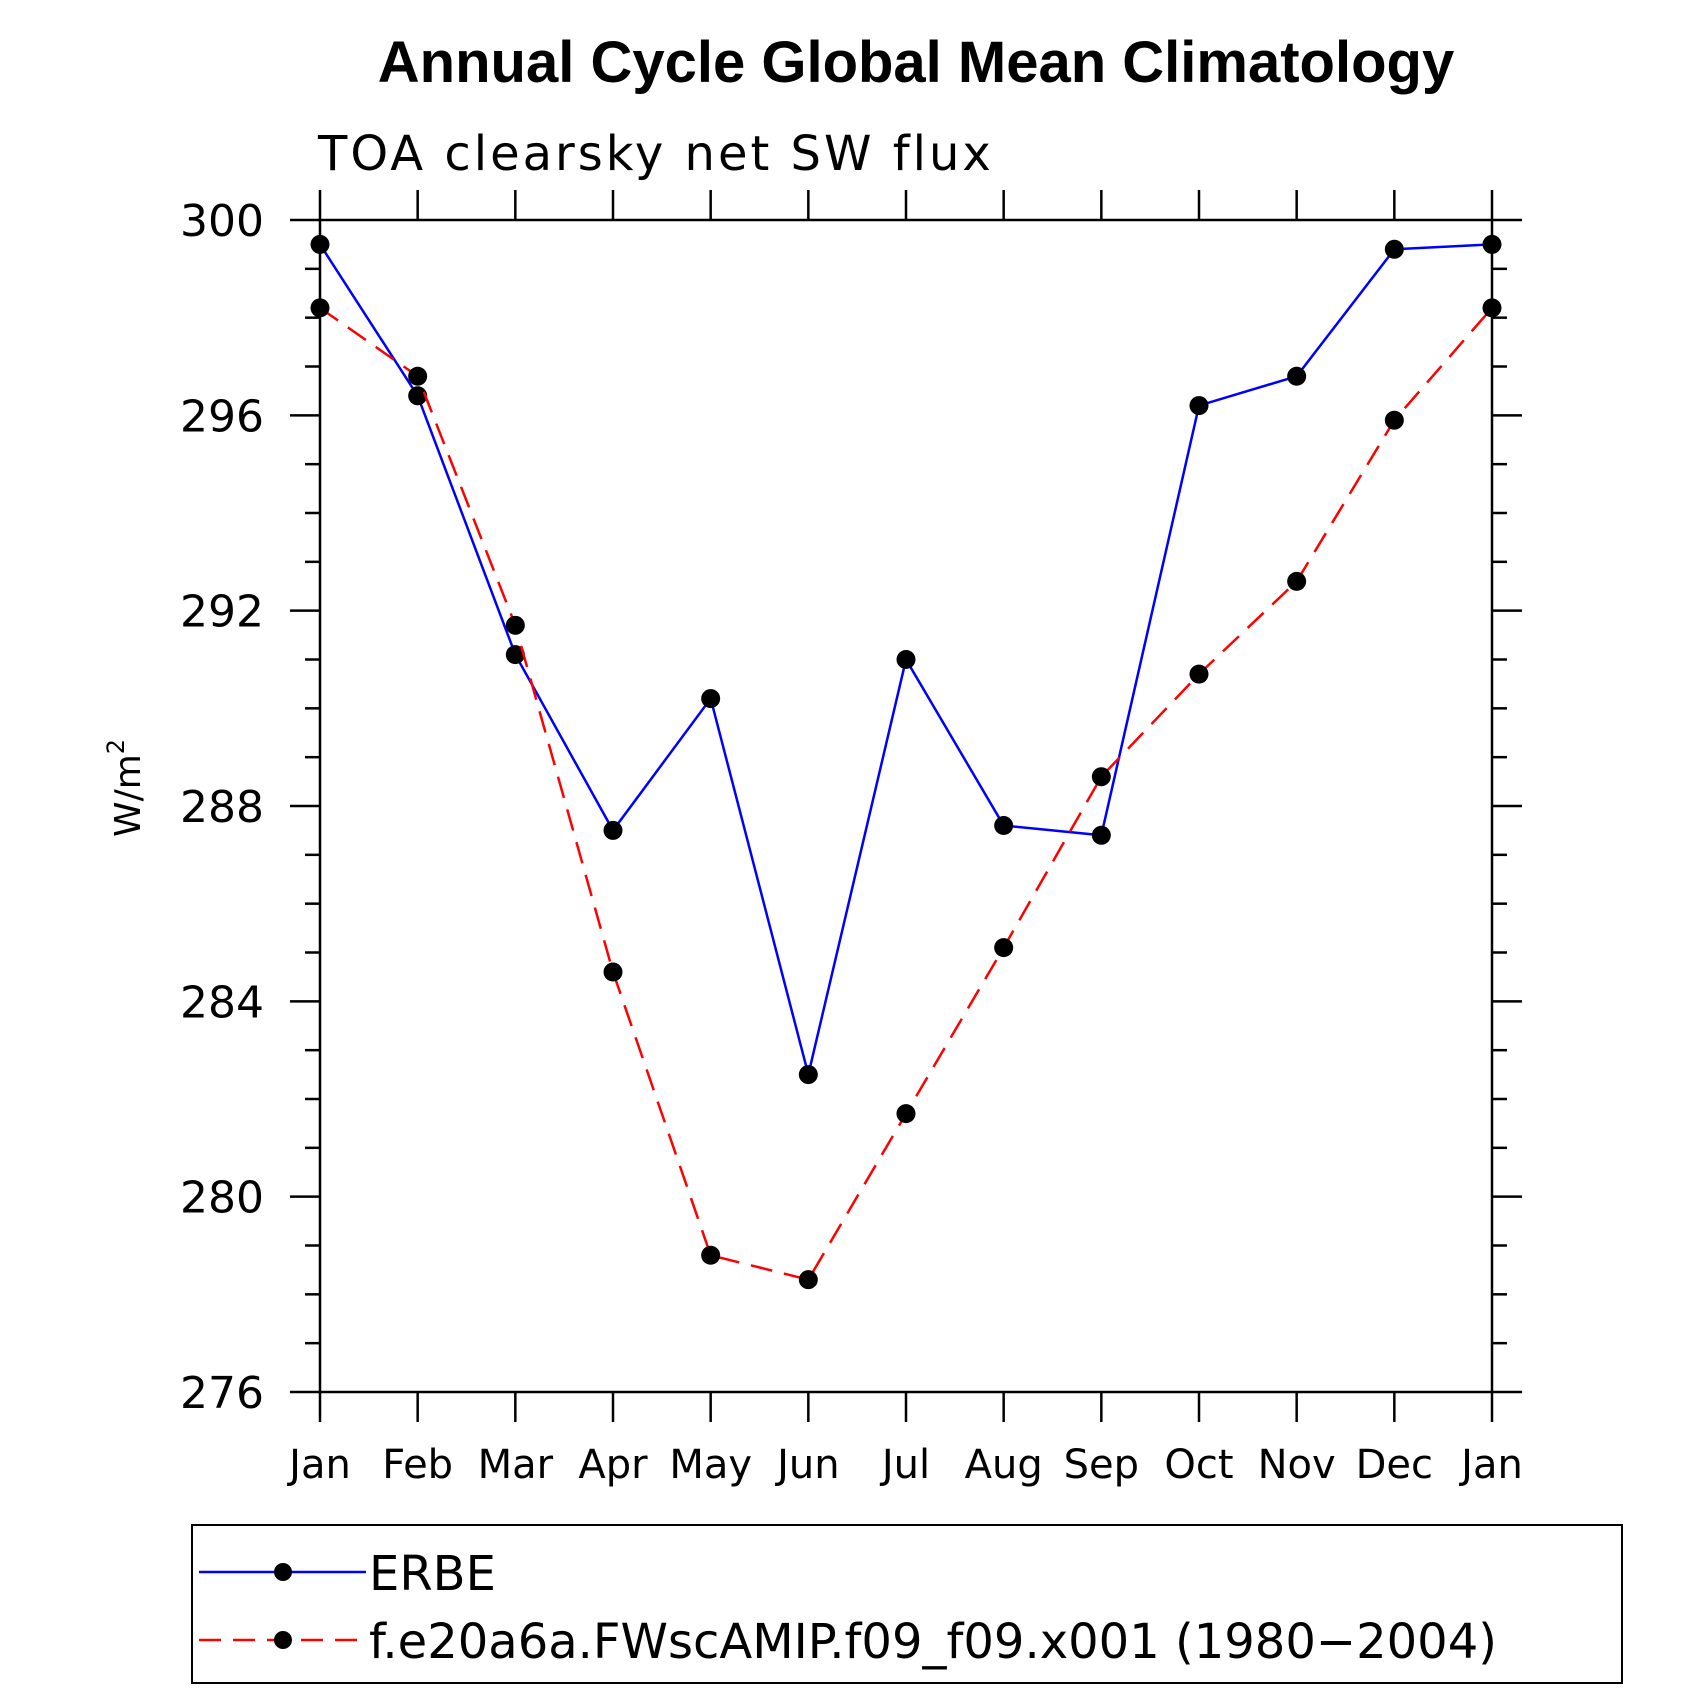  I want to click on y-tick-label: 280, so click(222, 1198).